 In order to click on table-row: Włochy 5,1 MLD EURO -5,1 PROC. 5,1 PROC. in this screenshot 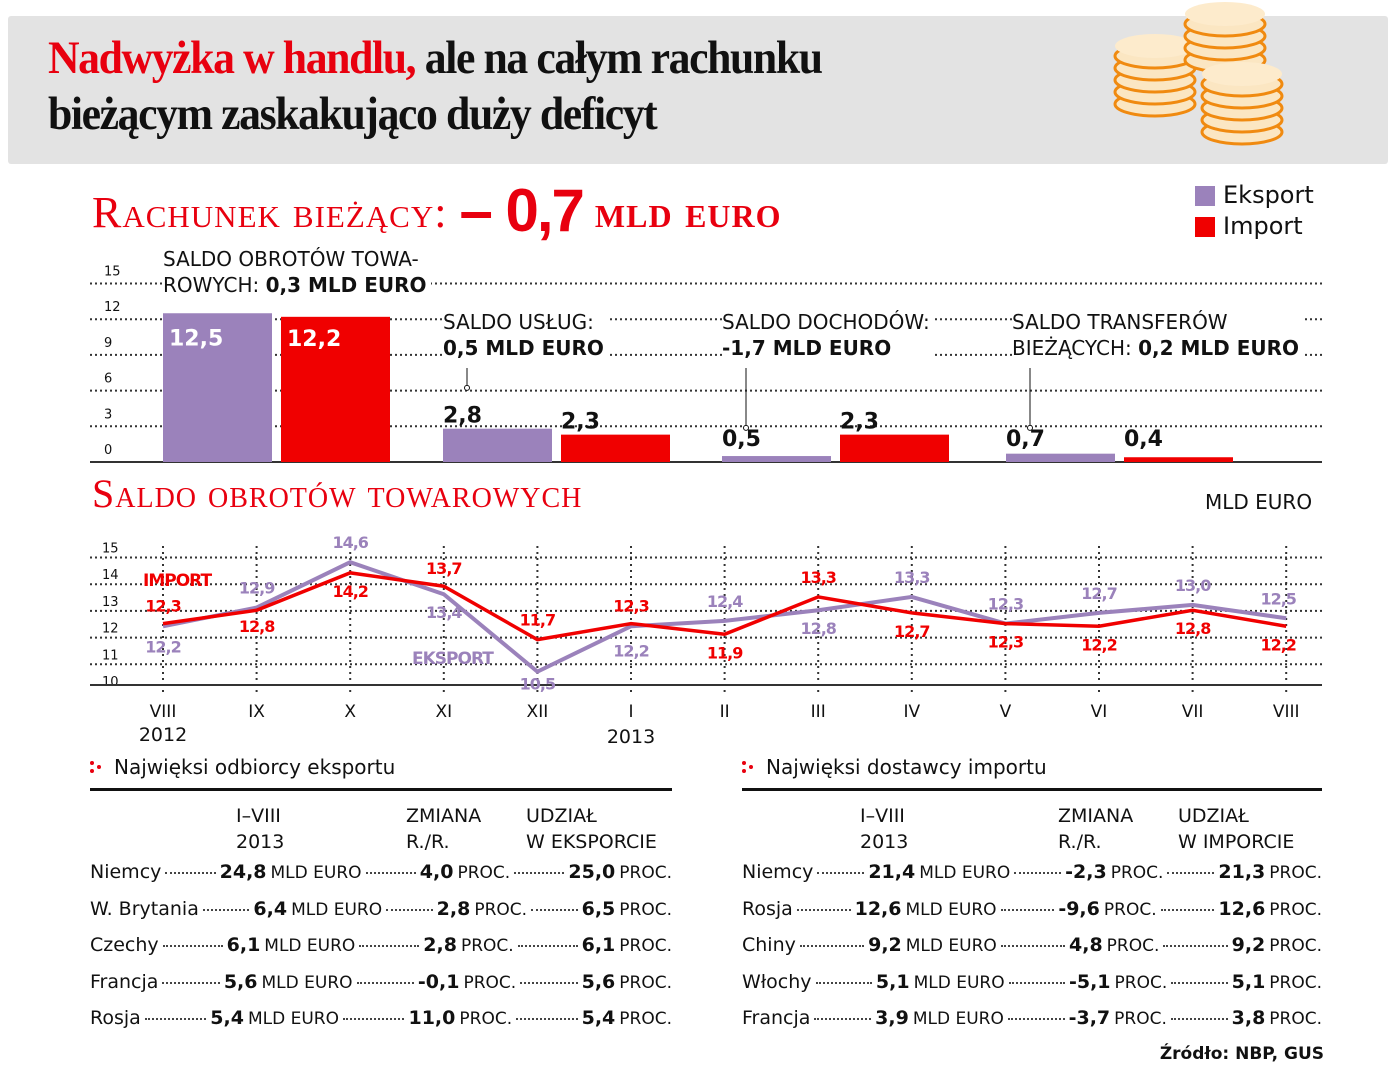, I will do `click(1032, 981)`.